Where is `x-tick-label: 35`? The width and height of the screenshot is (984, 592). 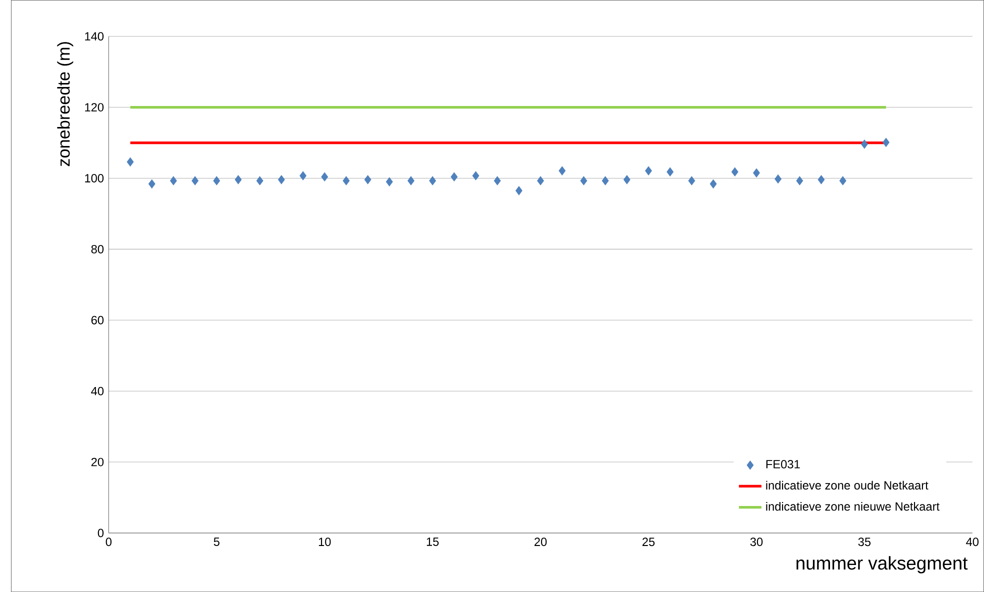
x-tick-label: 35 is located at coordinates (864, 542).